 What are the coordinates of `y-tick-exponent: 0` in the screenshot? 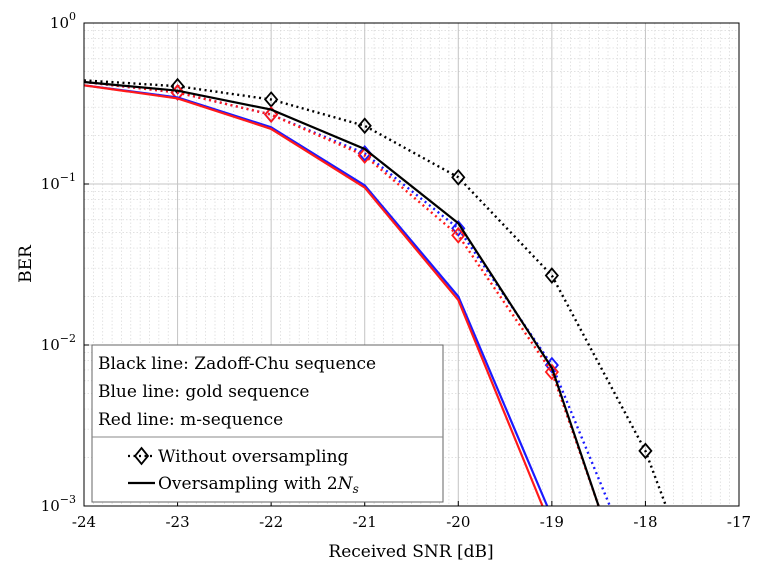 It's located at (72, 16).